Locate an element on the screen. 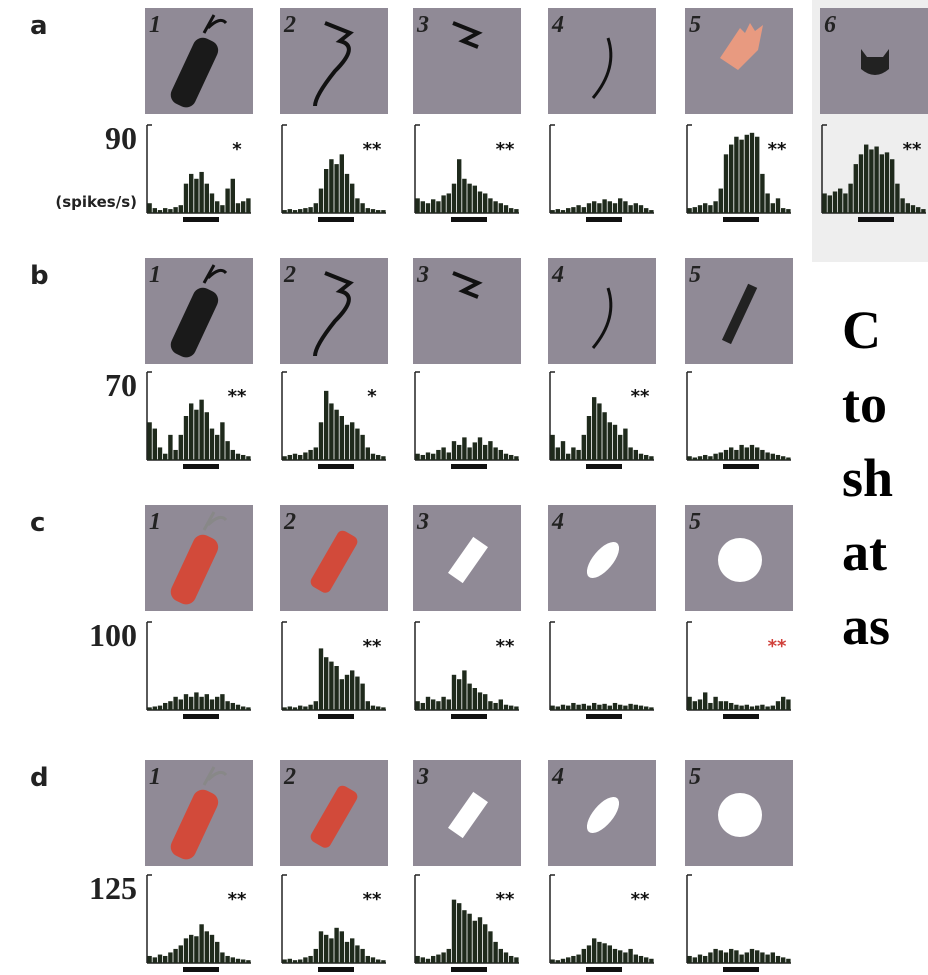  stimulus-number: 5 is located at coordinates (695, 522).